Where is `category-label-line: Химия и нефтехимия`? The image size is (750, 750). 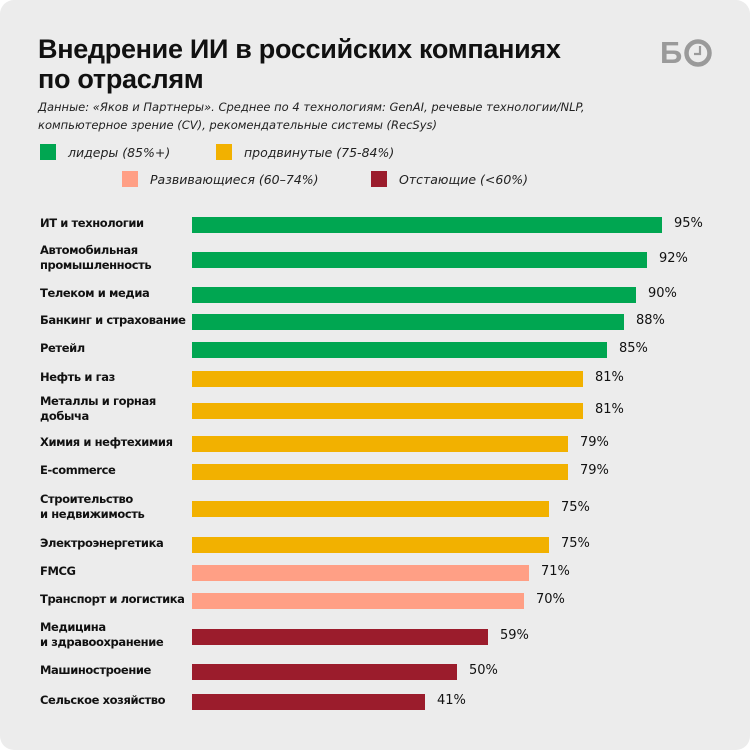
category-label-line: Химия и нефтехимия is located at coordinates (106, 441).